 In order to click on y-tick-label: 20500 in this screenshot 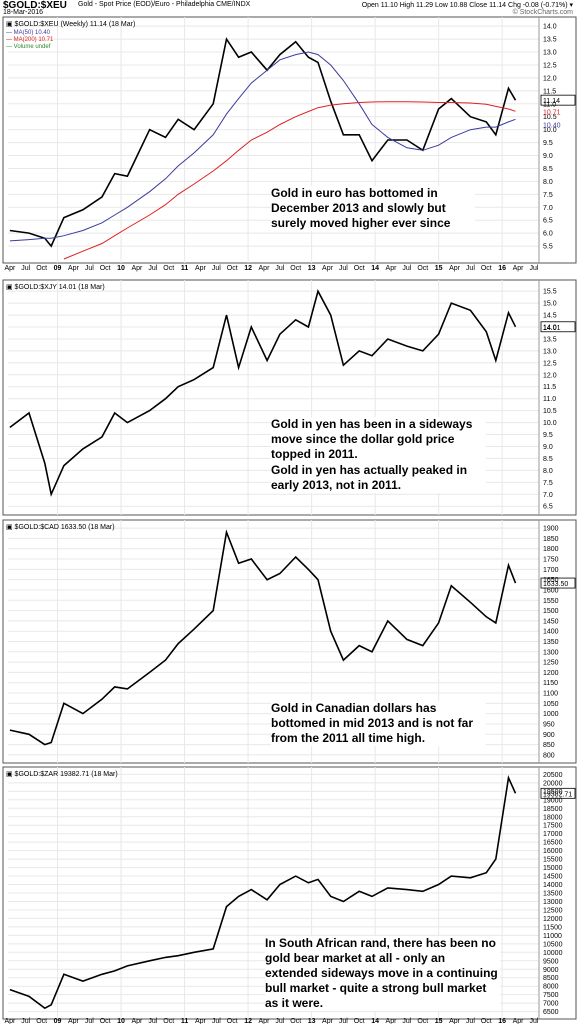, I will do `click(553, 775)`.